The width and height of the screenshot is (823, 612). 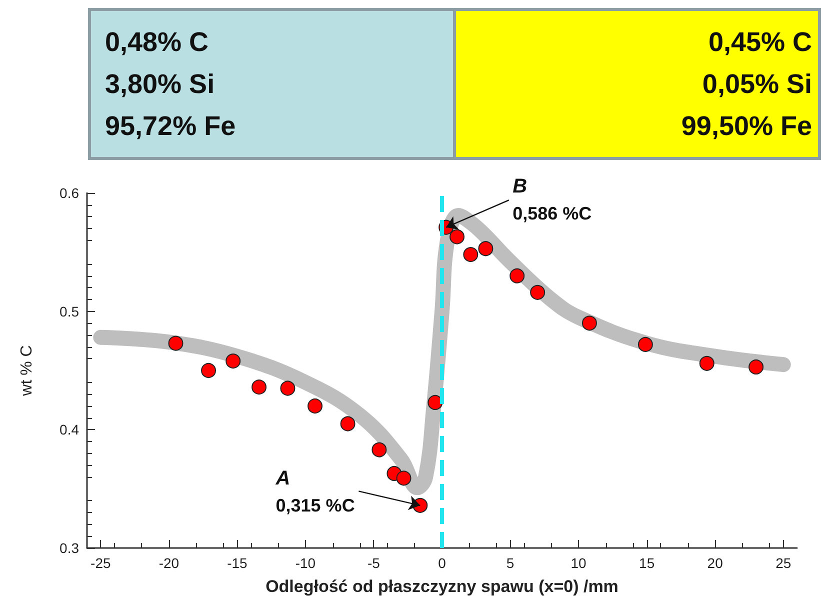 I want to click on x-tick-label: 0, so click(x=442, y=563).